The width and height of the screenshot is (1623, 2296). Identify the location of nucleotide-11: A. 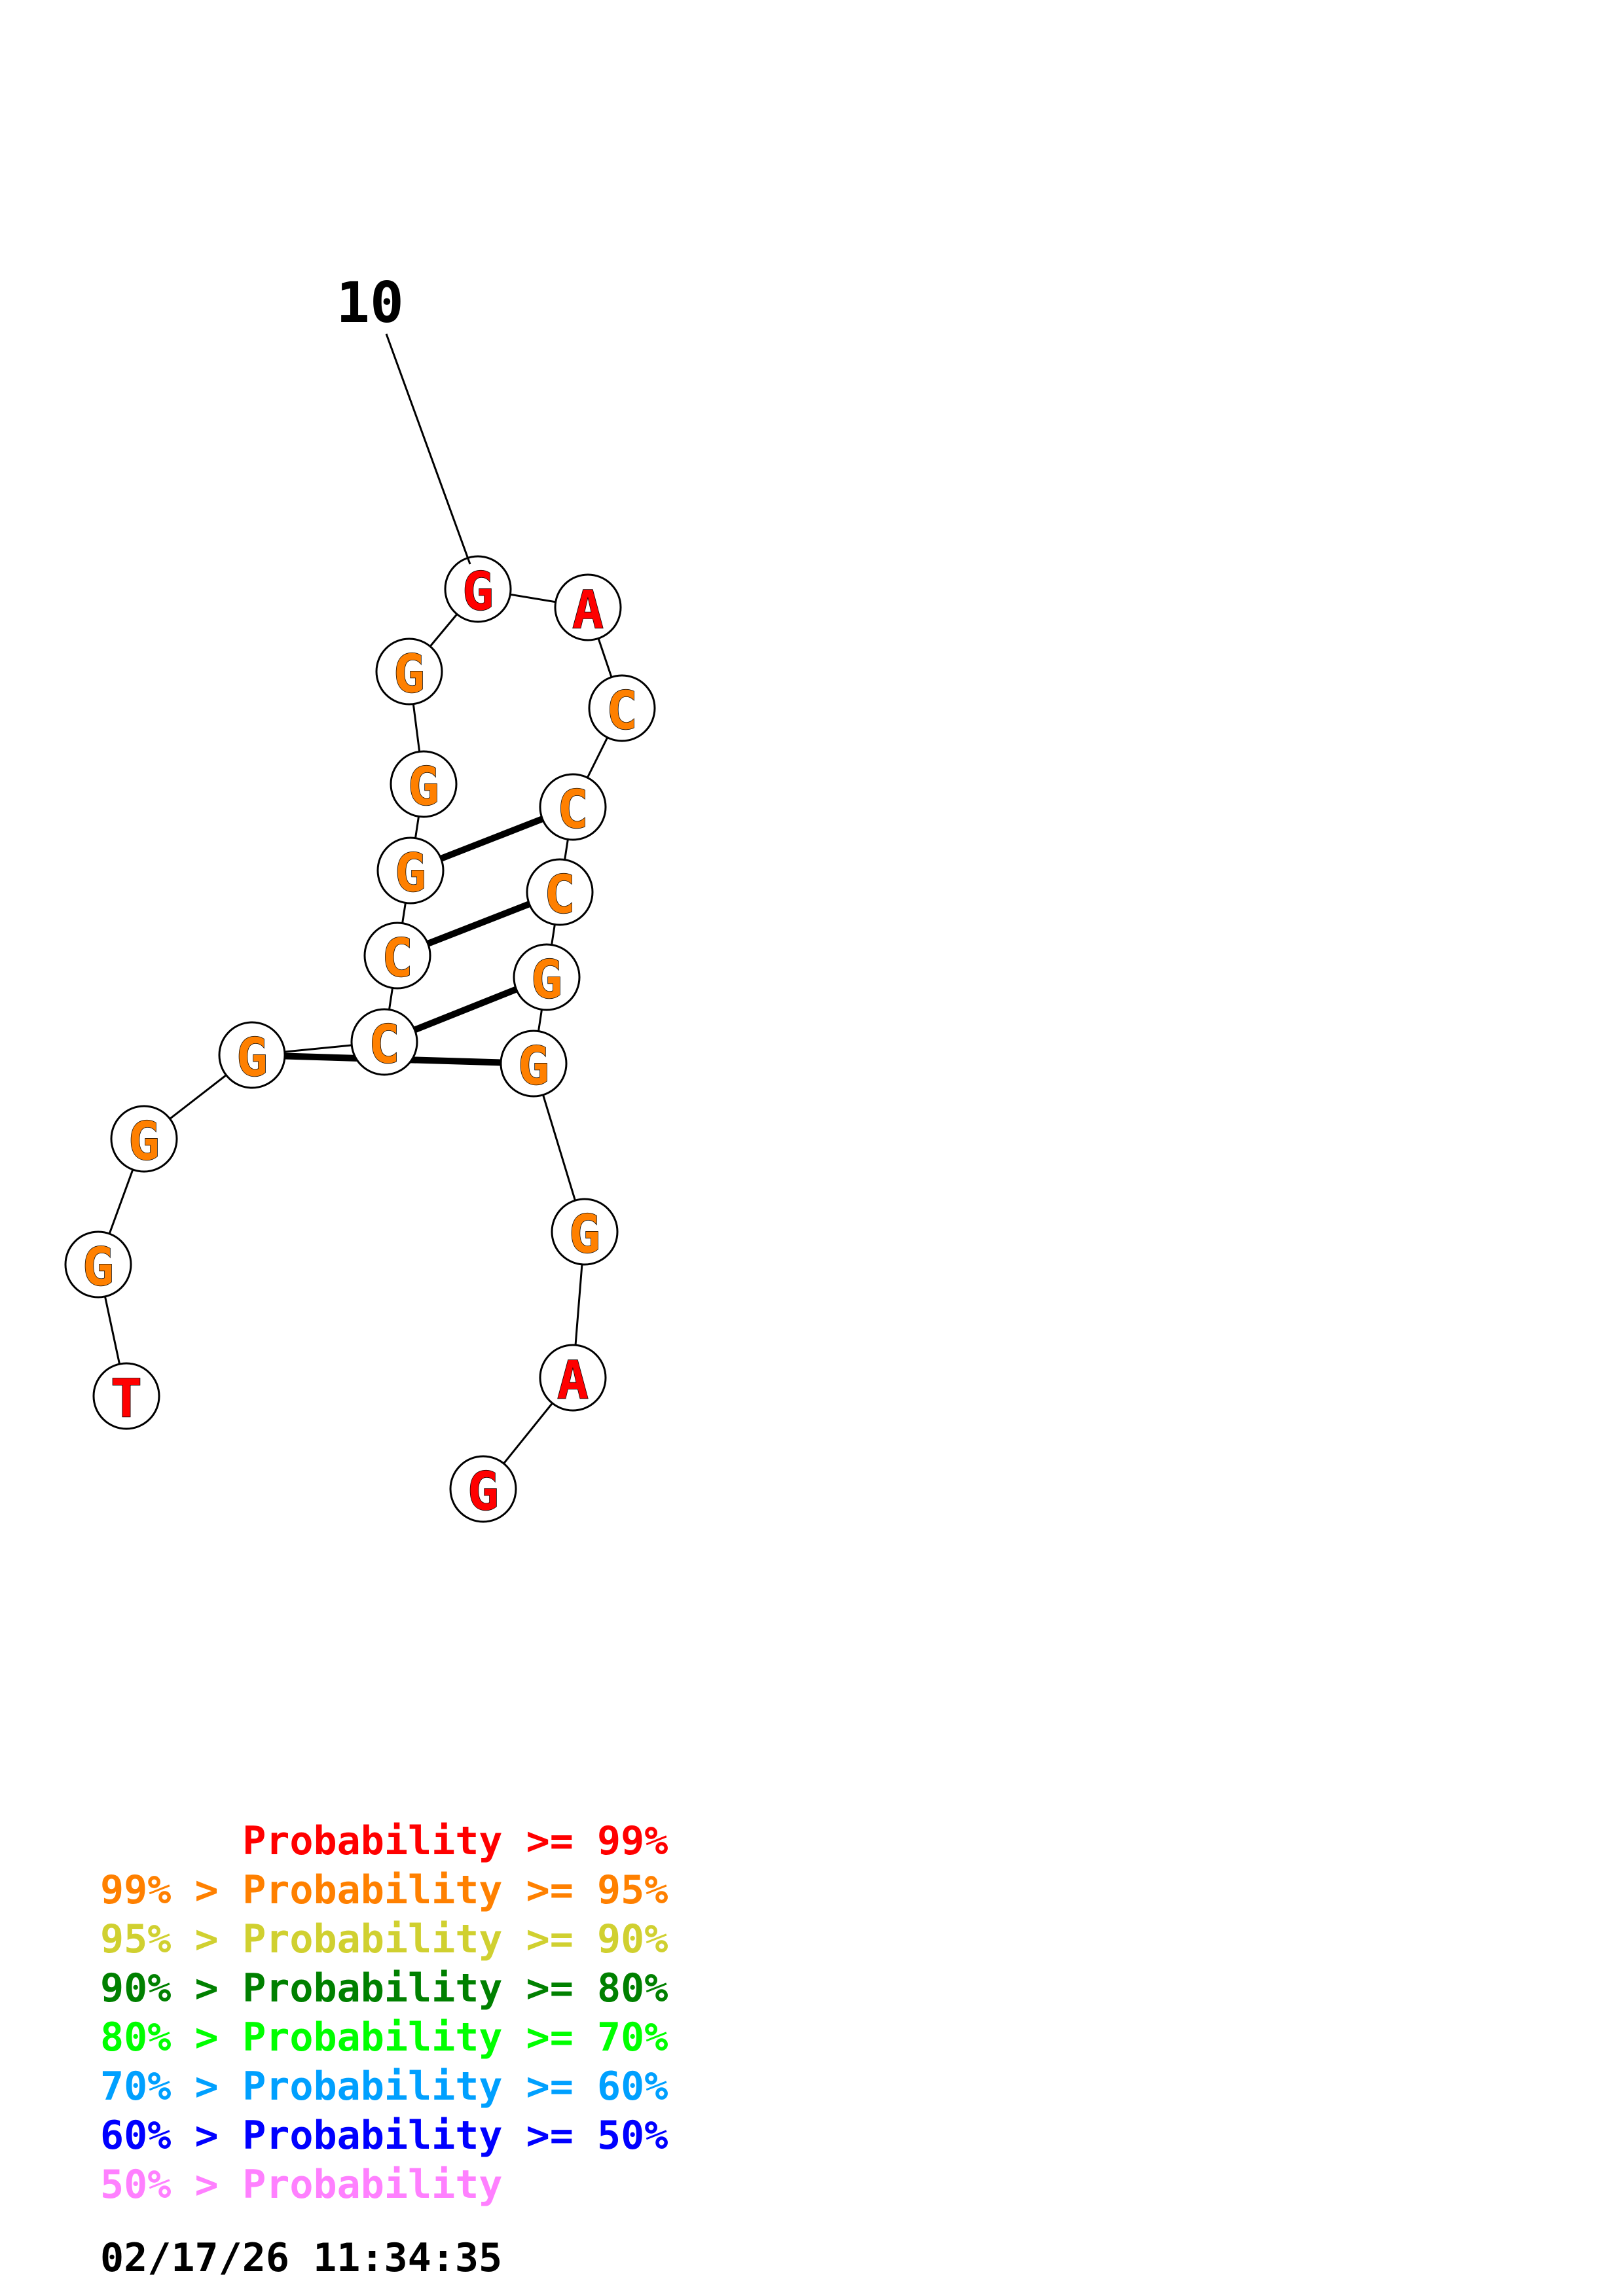
(588, 607).